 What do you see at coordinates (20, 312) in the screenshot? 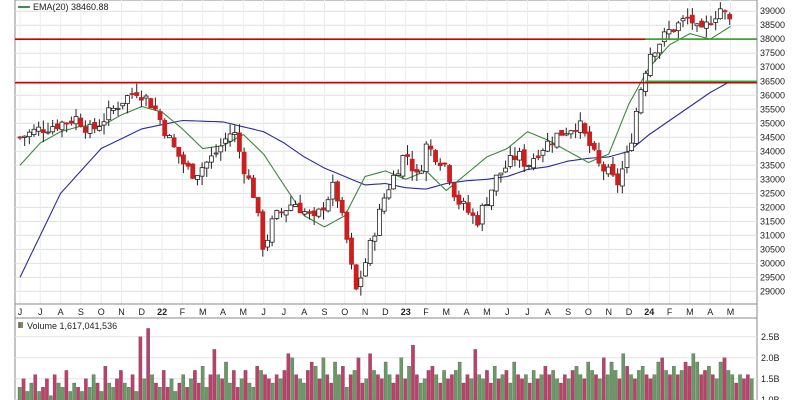
I see `x-tick-label: J` at bounding box center [20, 312].